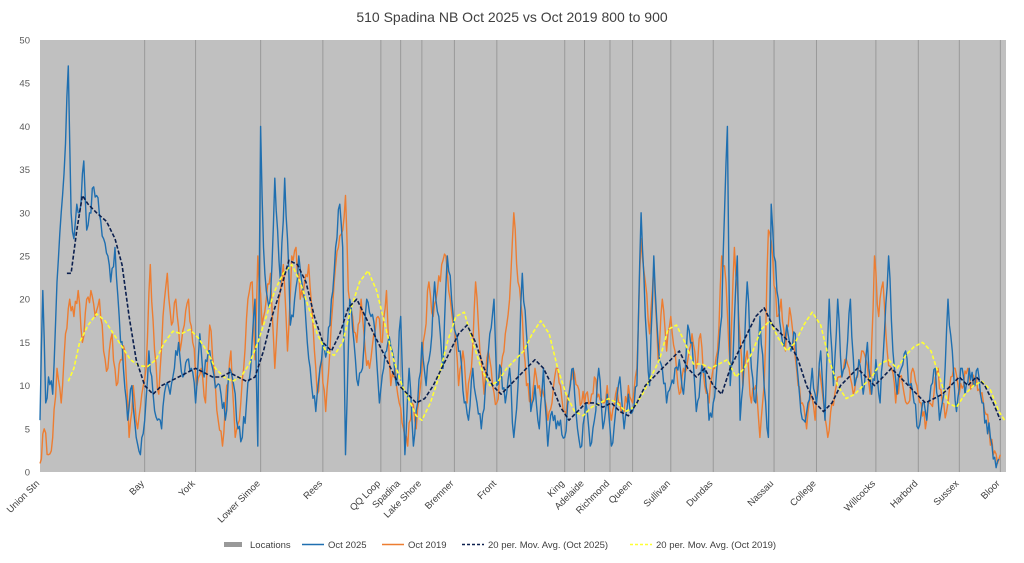 The height and width of the screenshot is (563, 1024). I want to click on y-axis: 0 5 10 15 20 25 30 35 40 45 50, so click(24, 257).